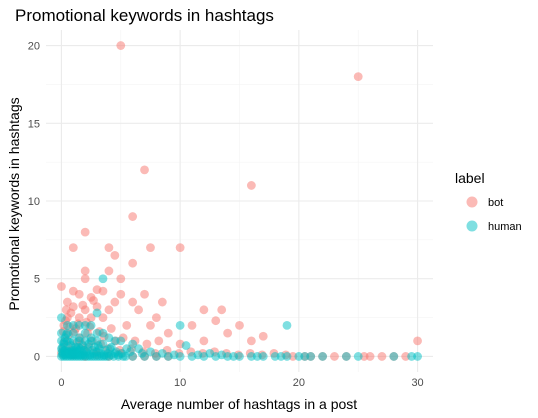 This screenshot has height=418, width=538. I want to click on x-axis-title: Average number of hashtags in a post, so click(239, 404).